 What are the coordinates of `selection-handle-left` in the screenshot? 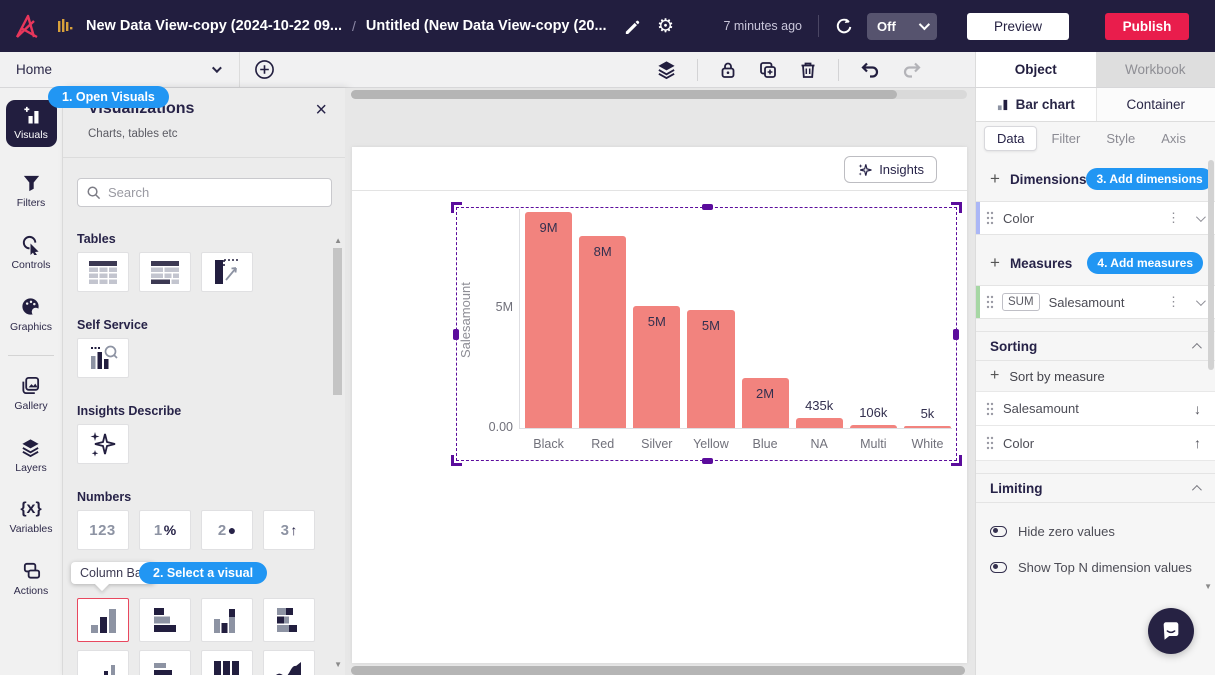 It's located at (456, 334).